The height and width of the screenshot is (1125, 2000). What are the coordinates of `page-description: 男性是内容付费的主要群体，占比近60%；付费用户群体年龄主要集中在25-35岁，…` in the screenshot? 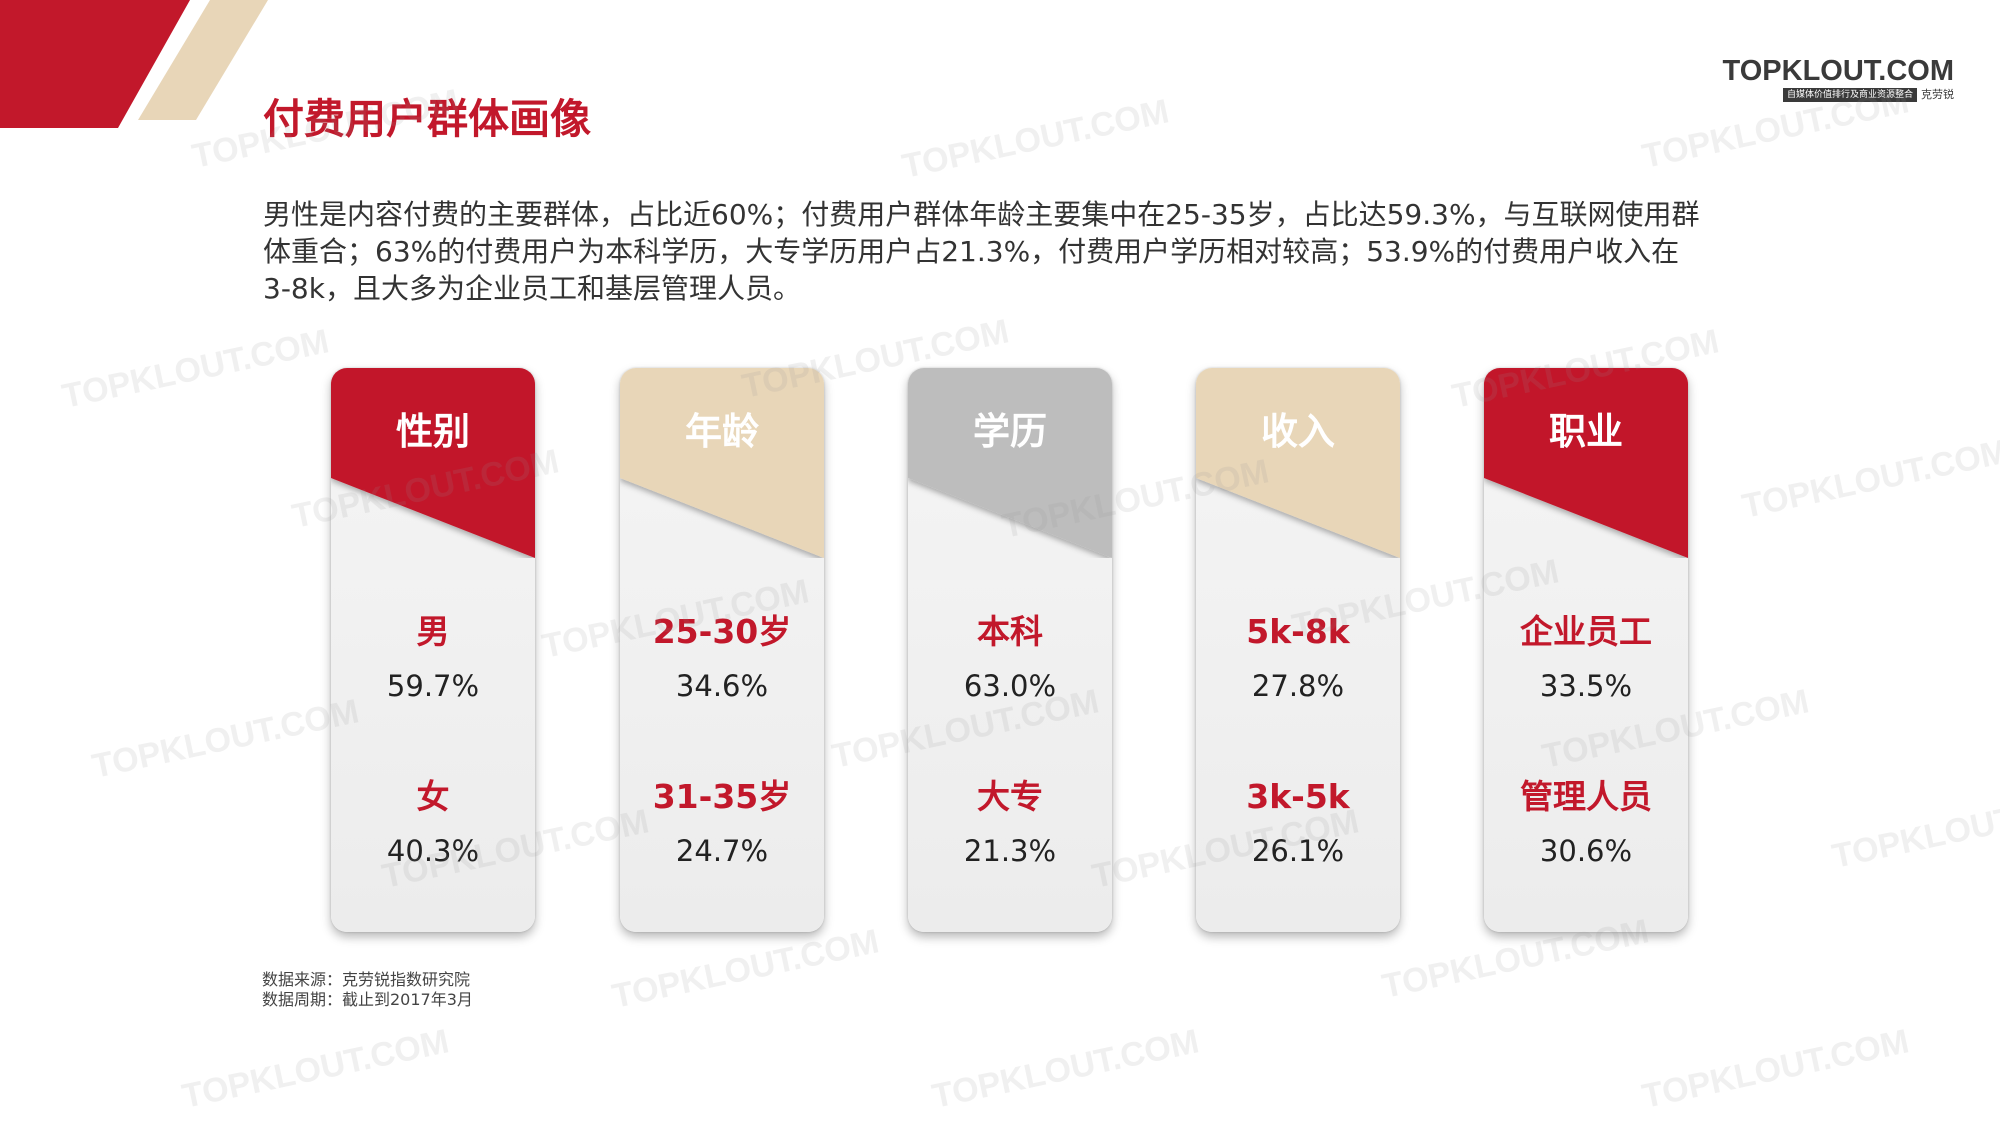 It's located at (981, 251).